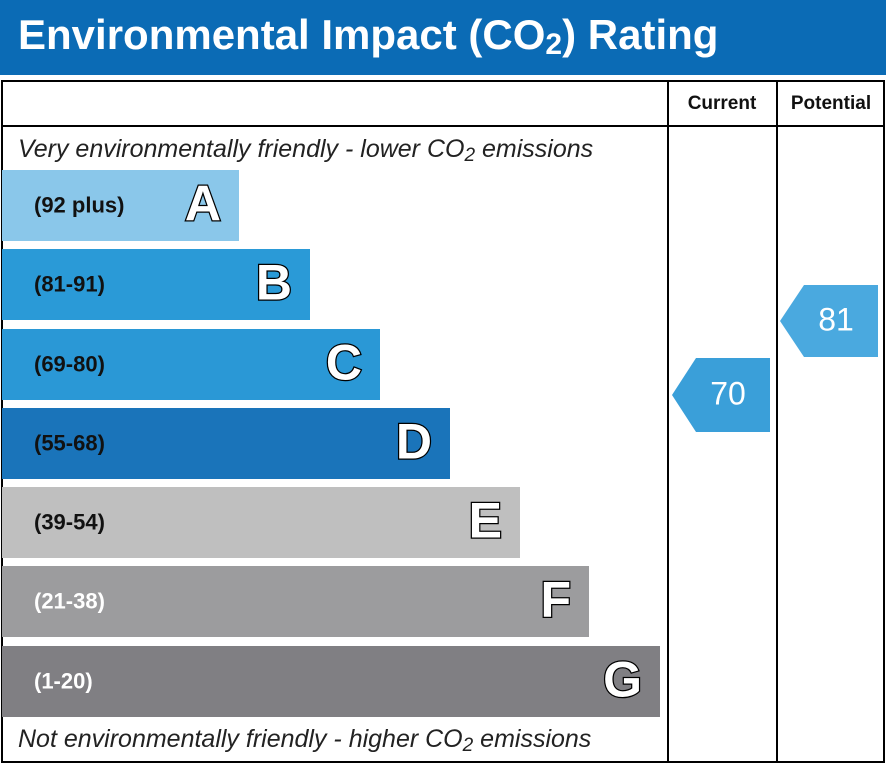 The width and height of the screenshot is (886, 764). Describe the element at coordinates (640, 34) in the screenshot. I see `title-text: ) Rating` at that location.